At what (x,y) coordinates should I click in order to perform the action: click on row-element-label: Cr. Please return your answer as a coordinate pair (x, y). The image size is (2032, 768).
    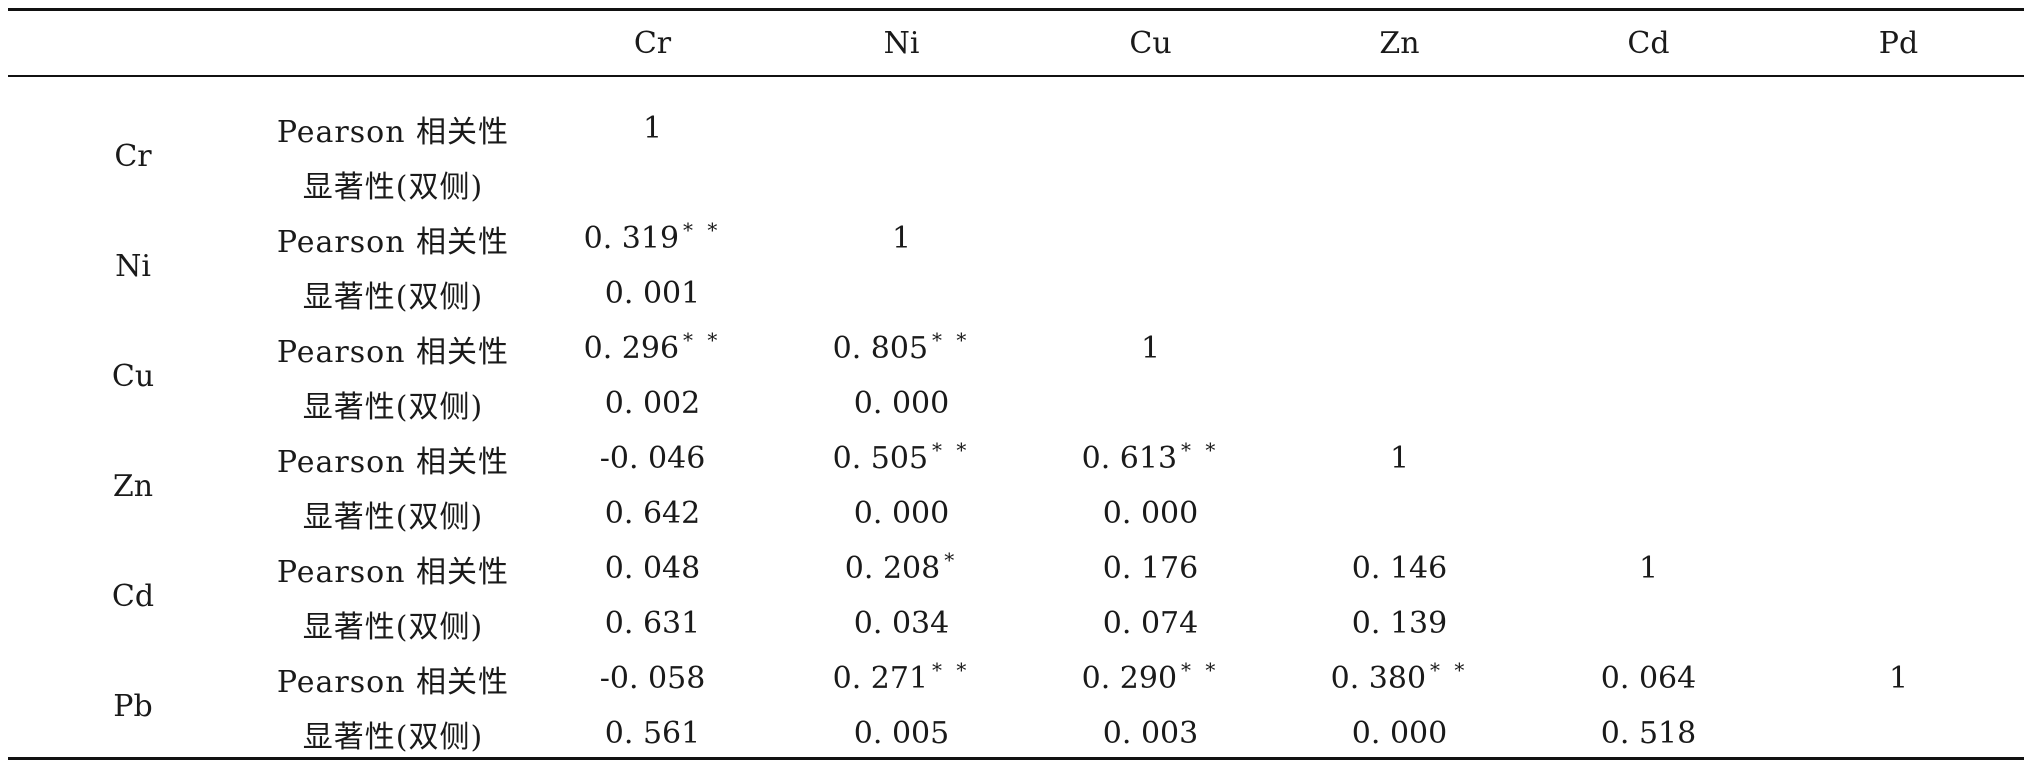
    Looking at the image, I should click on (133, 156).